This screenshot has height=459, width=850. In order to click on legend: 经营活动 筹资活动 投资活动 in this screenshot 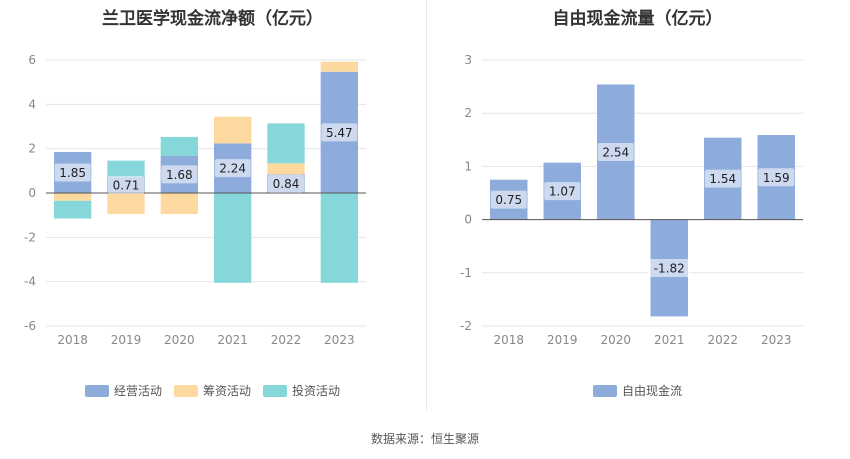, I will do `click(212, 390)`.